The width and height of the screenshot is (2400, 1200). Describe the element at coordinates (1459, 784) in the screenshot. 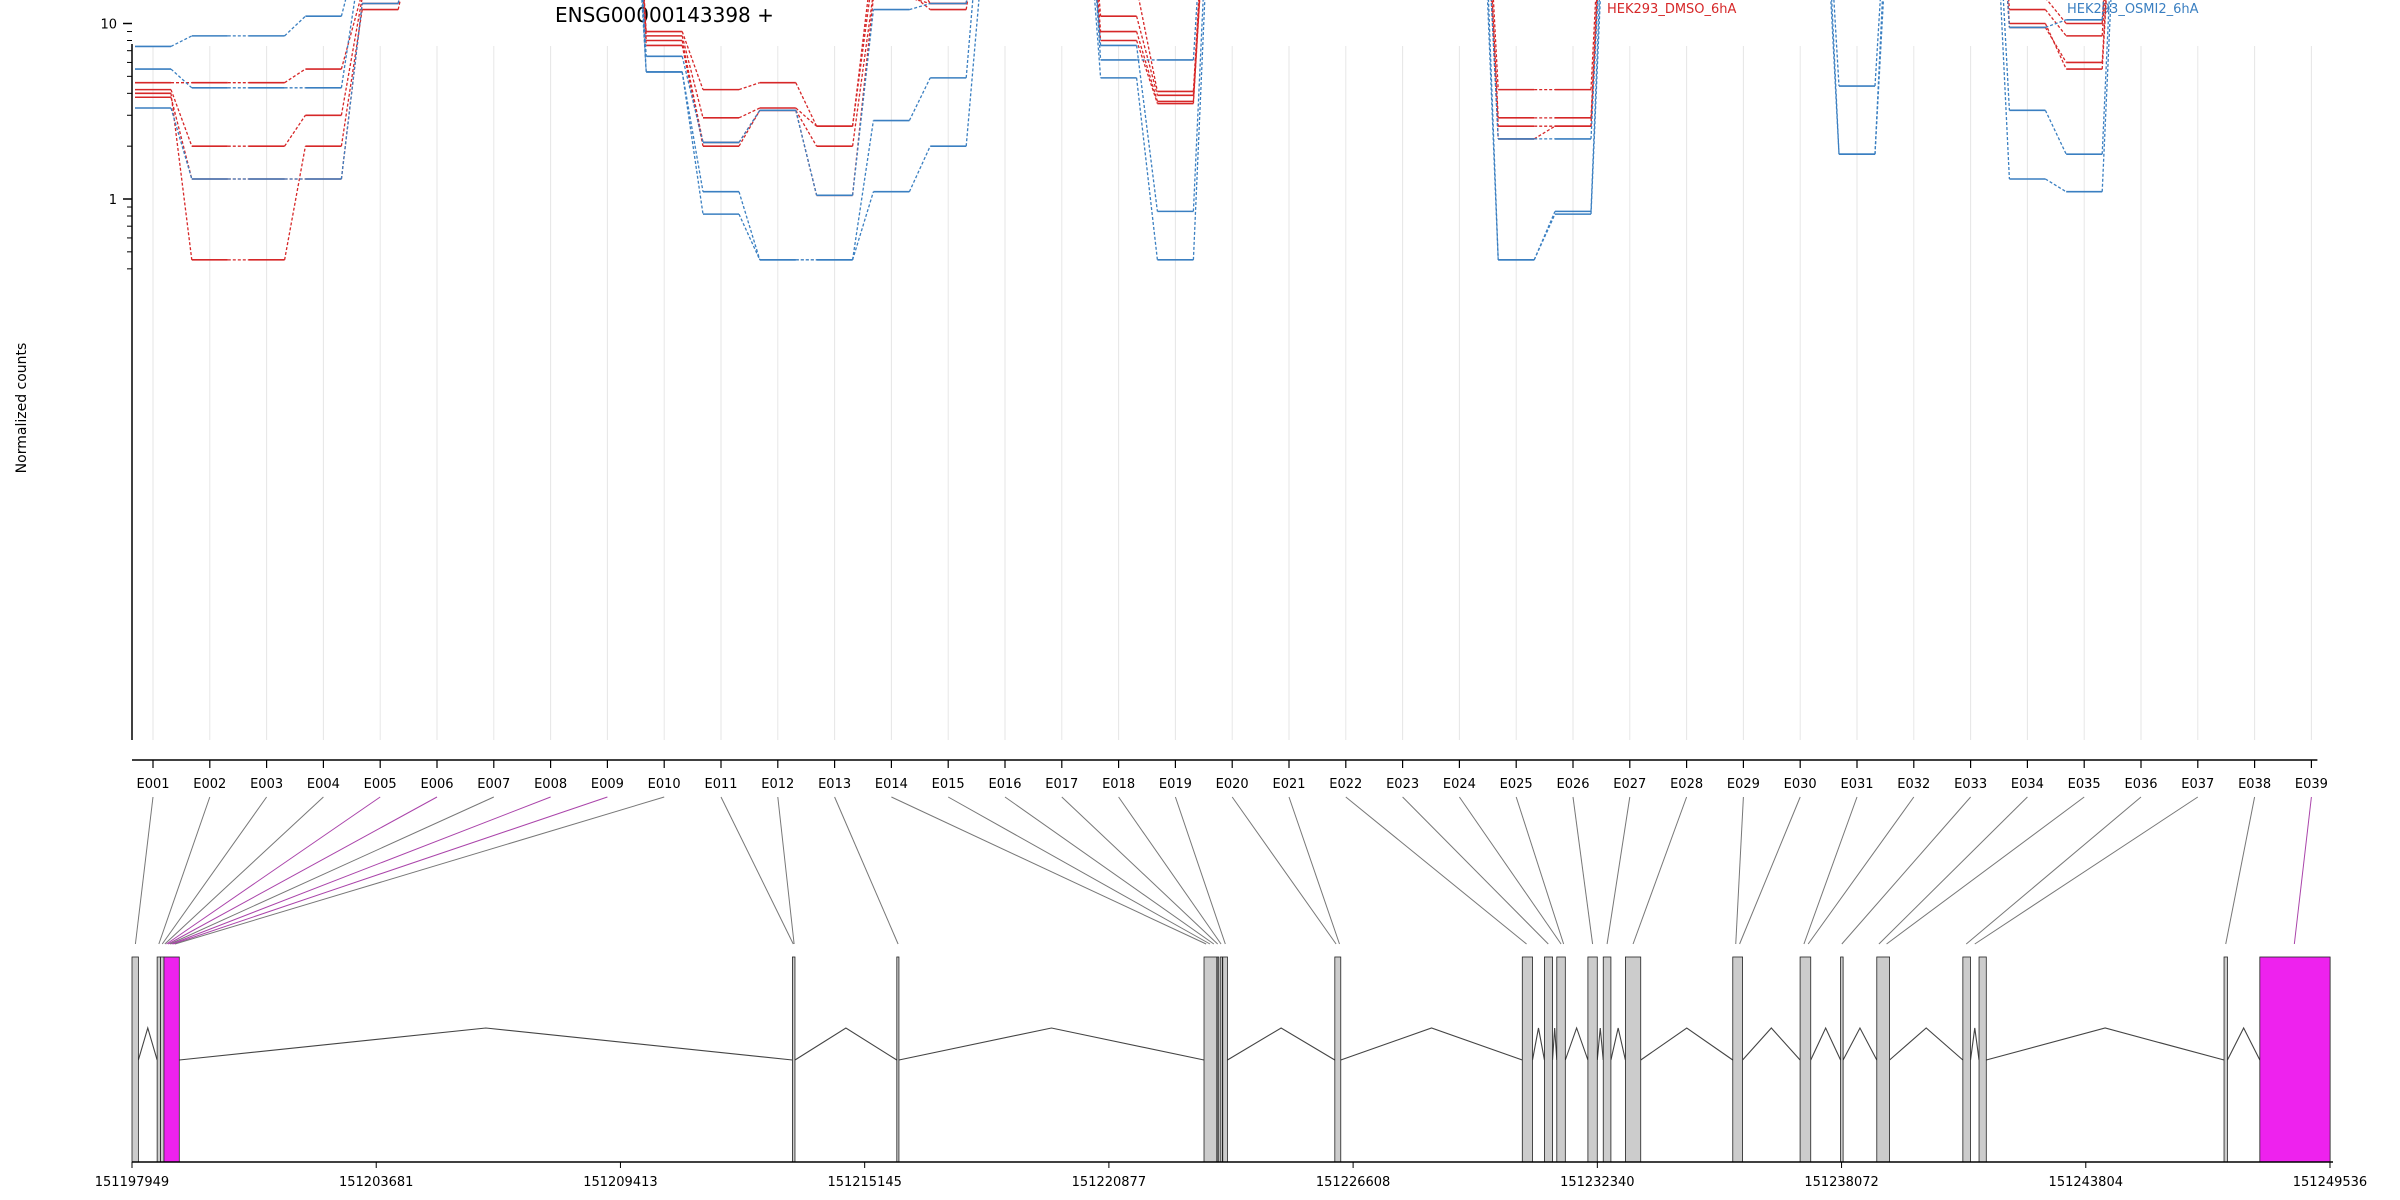

I see `x-tick-label: E024` at that location.